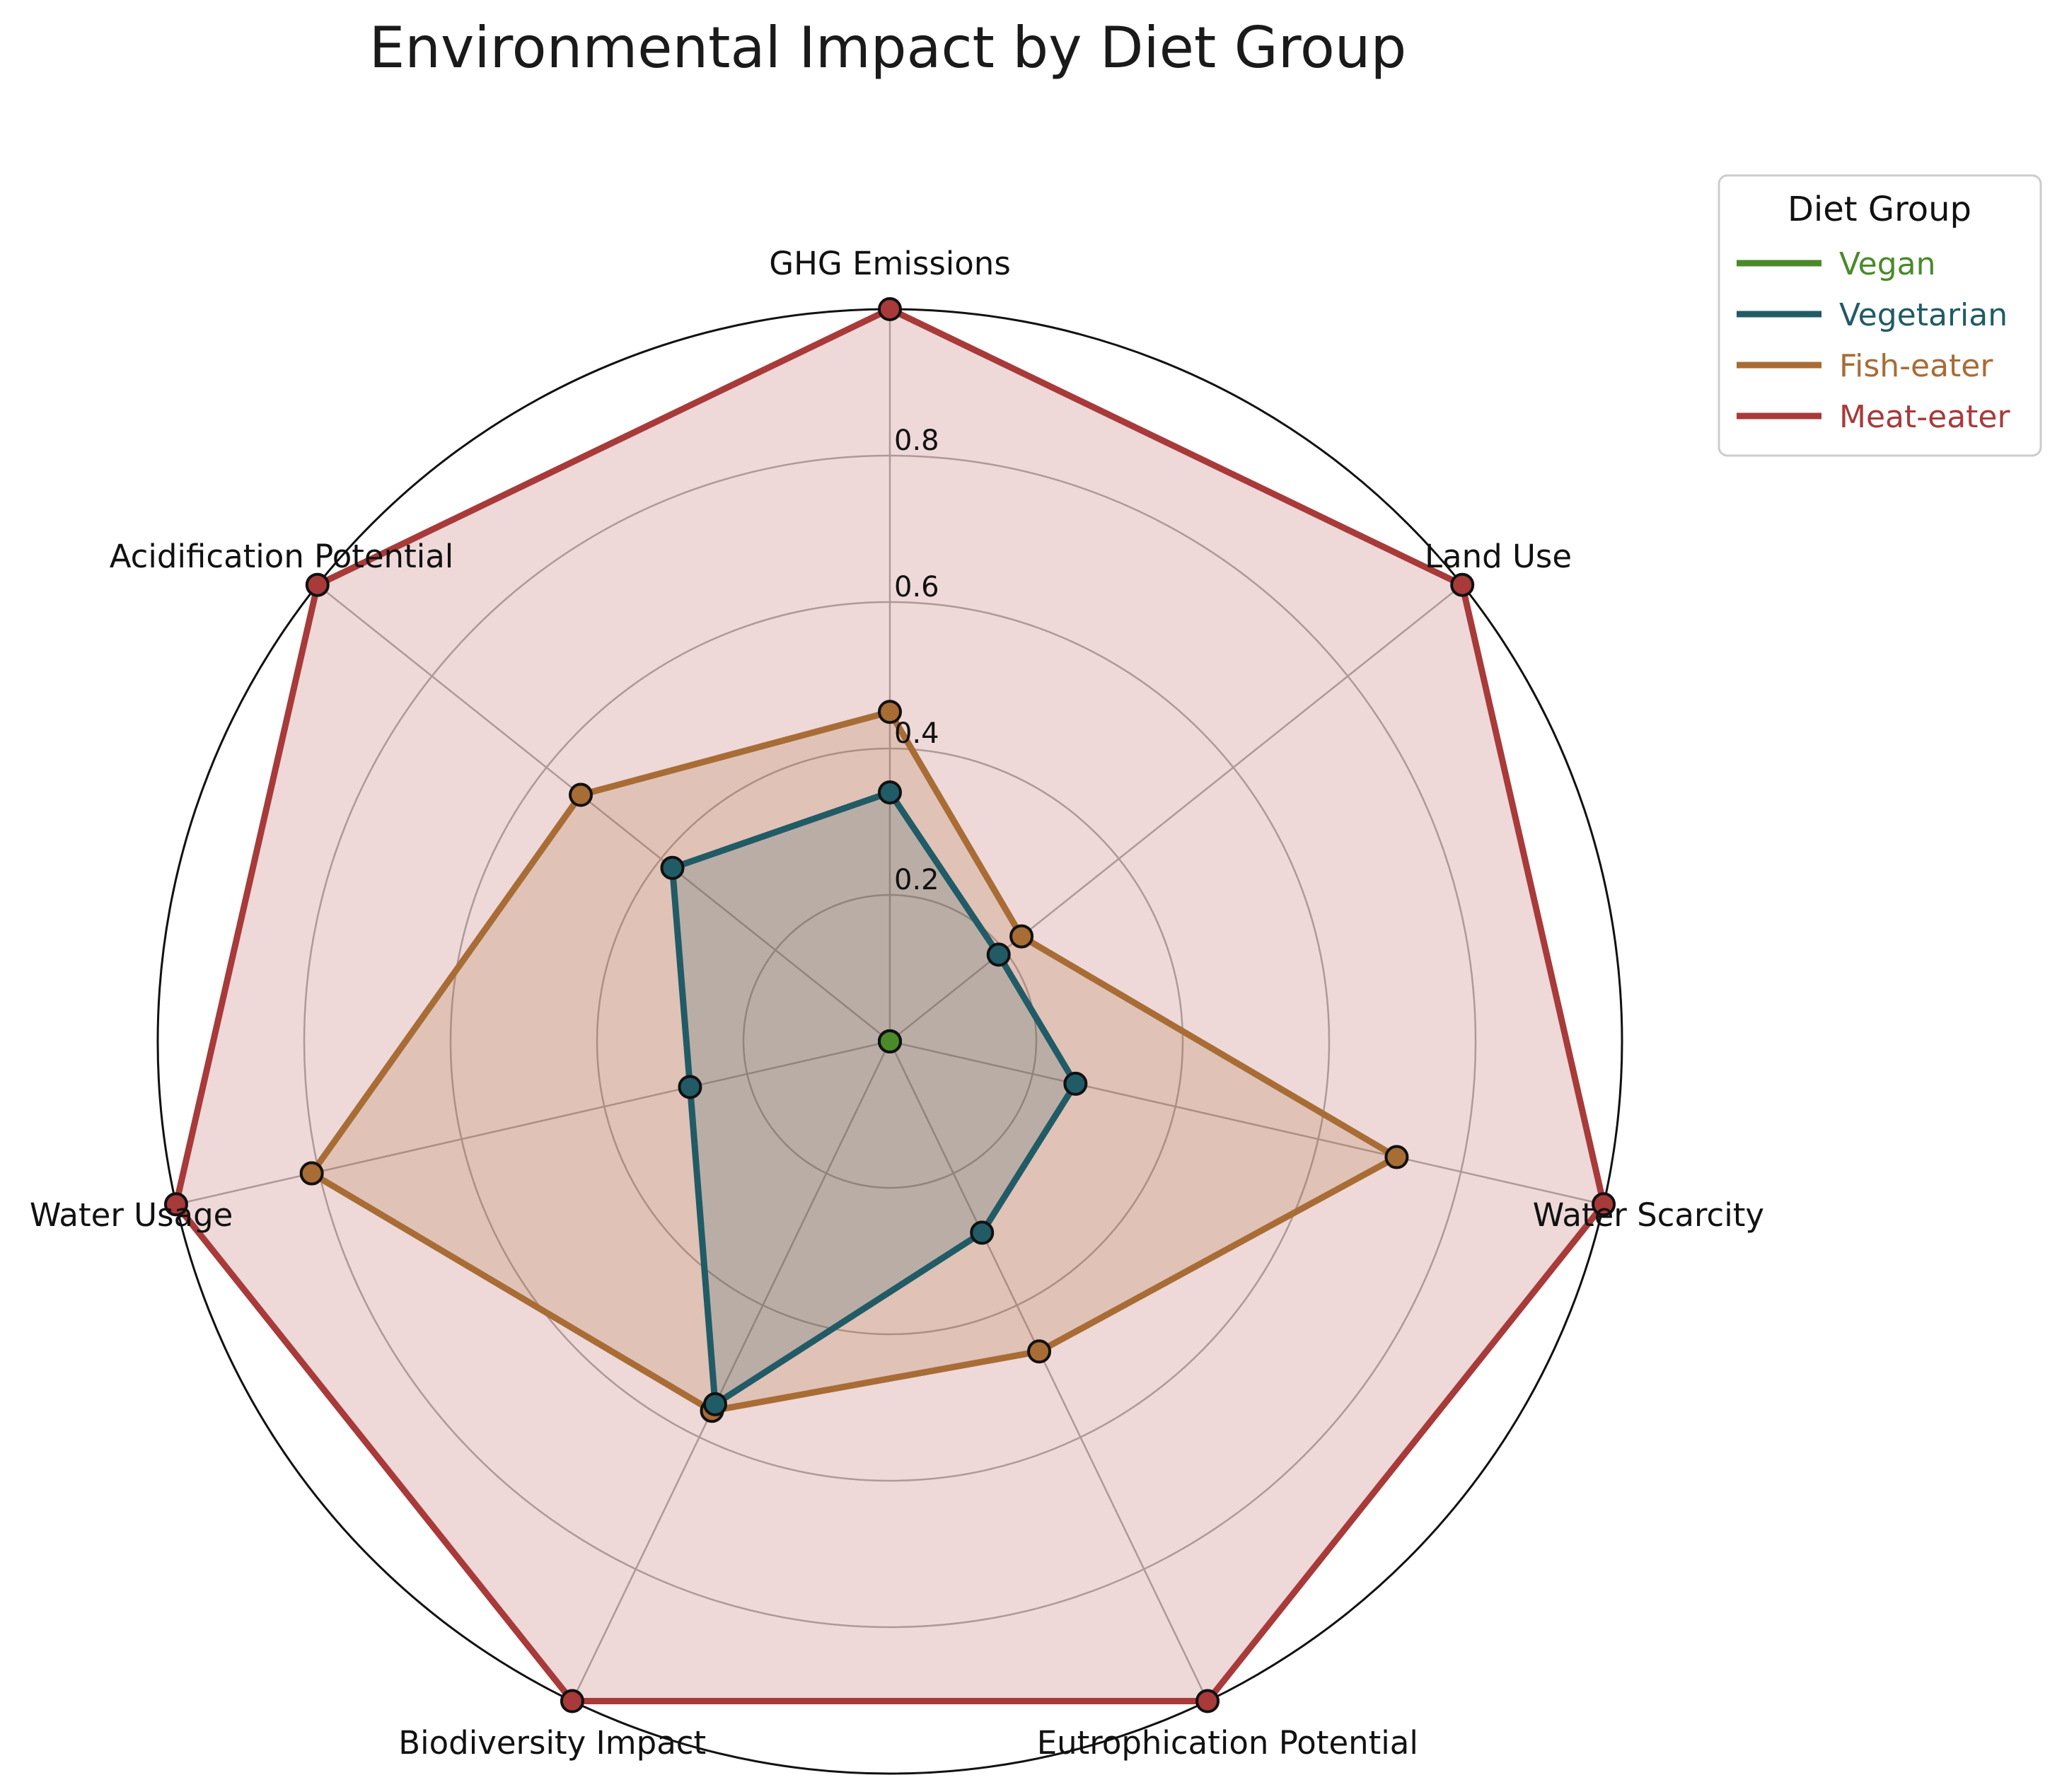 This screenshot has height=1792, width=2062. What do you see at coordinates (1648, 1215) in the screenshot?
I see `axis-label: Water Scarcity` at bounding box center [1648, 1215].